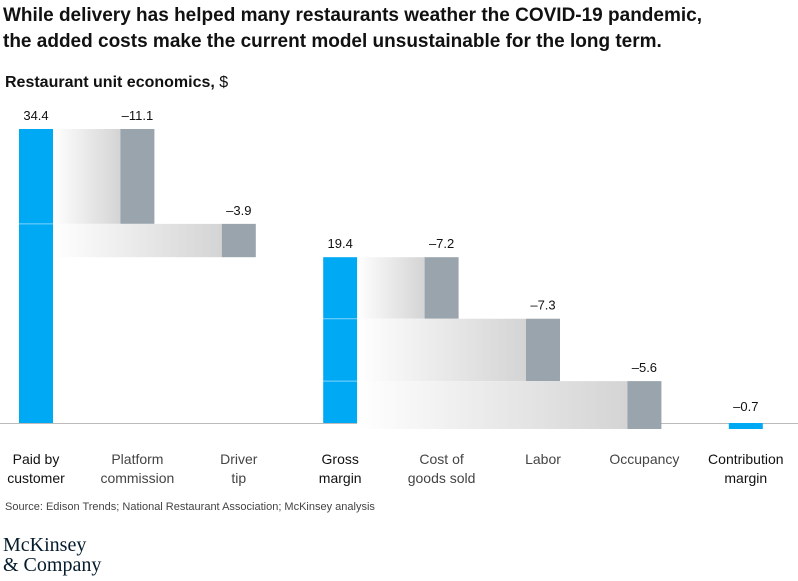 This screenshot has width=798, height=581. I want to click on value-label-6: –5.6, so click(644, 367).